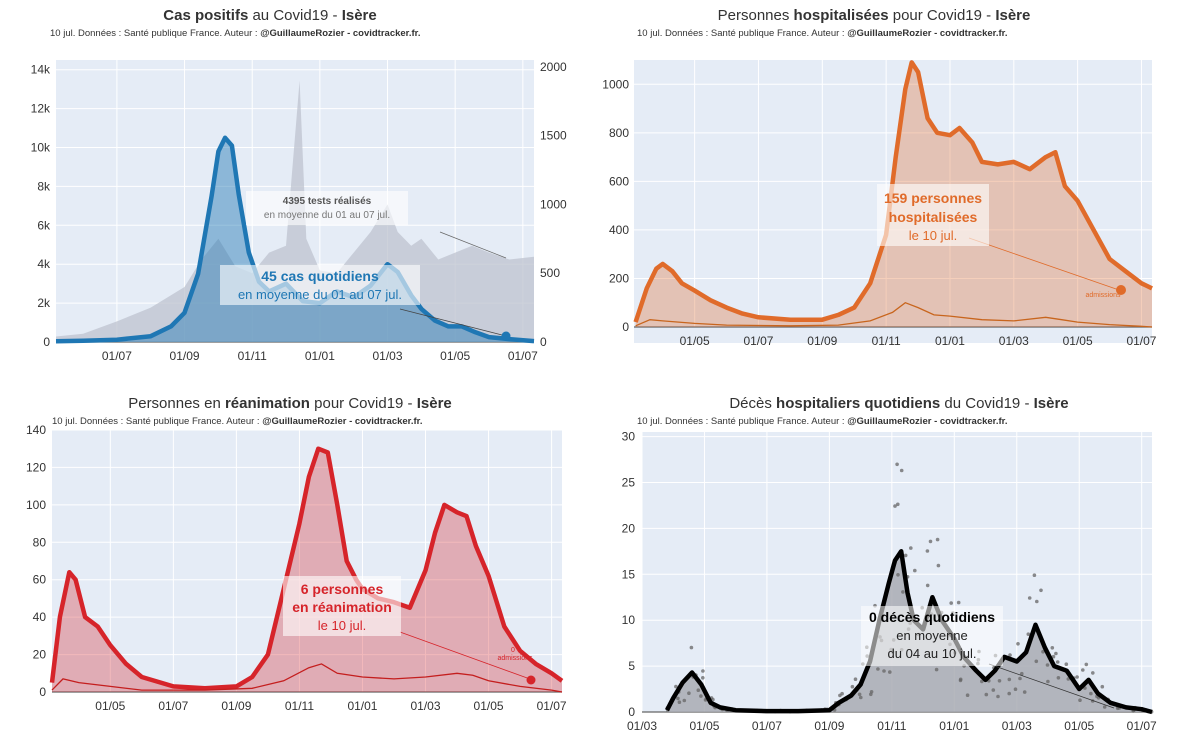 This screenshot has height=748, width=1178. Describe the element at coordinates (631, 666) in the screenshot. I see `y-tick-label: 5` at that location.